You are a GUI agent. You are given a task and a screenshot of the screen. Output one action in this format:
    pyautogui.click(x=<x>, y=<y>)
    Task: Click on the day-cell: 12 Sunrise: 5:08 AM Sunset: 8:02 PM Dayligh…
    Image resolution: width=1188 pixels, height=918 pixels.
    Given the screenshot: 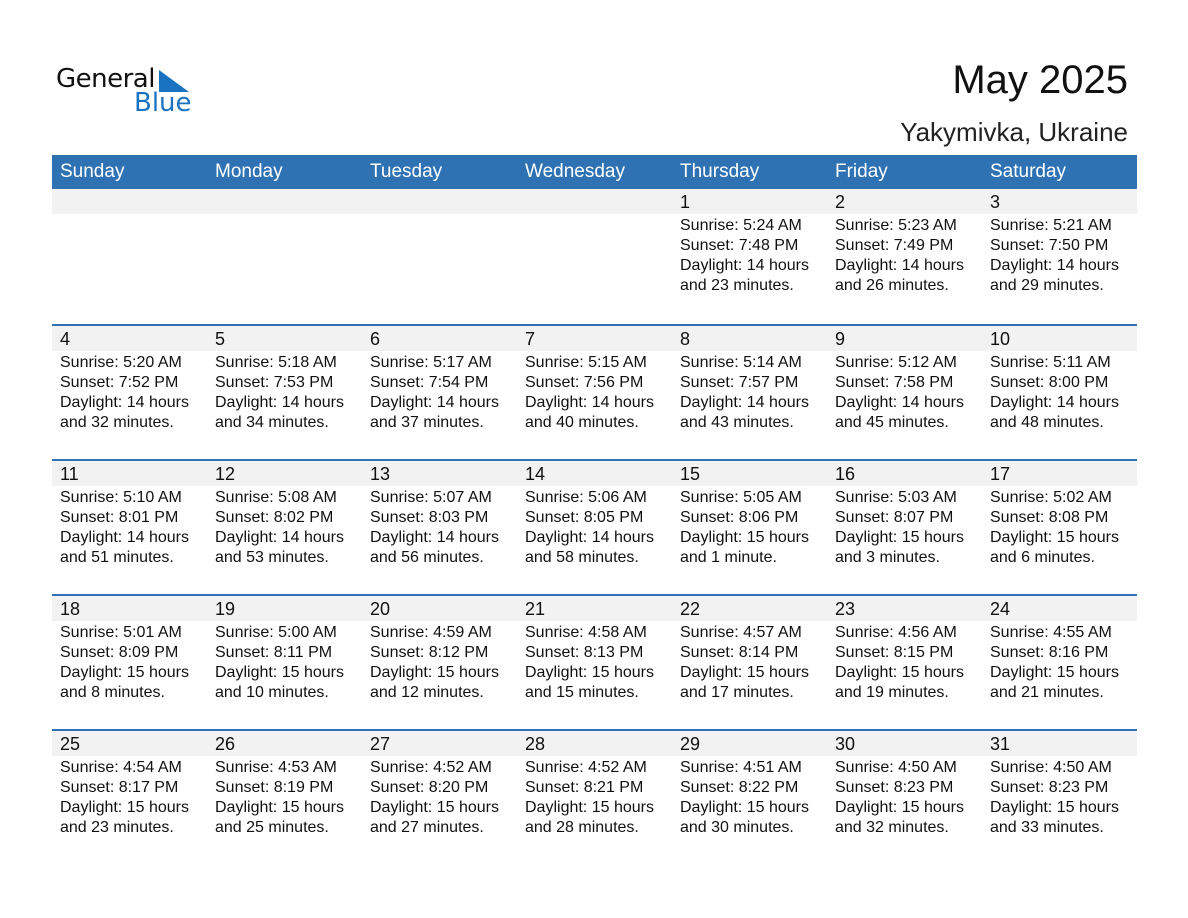 What is the action you would take?
    pyautogui.click(x=284, y=527)
    